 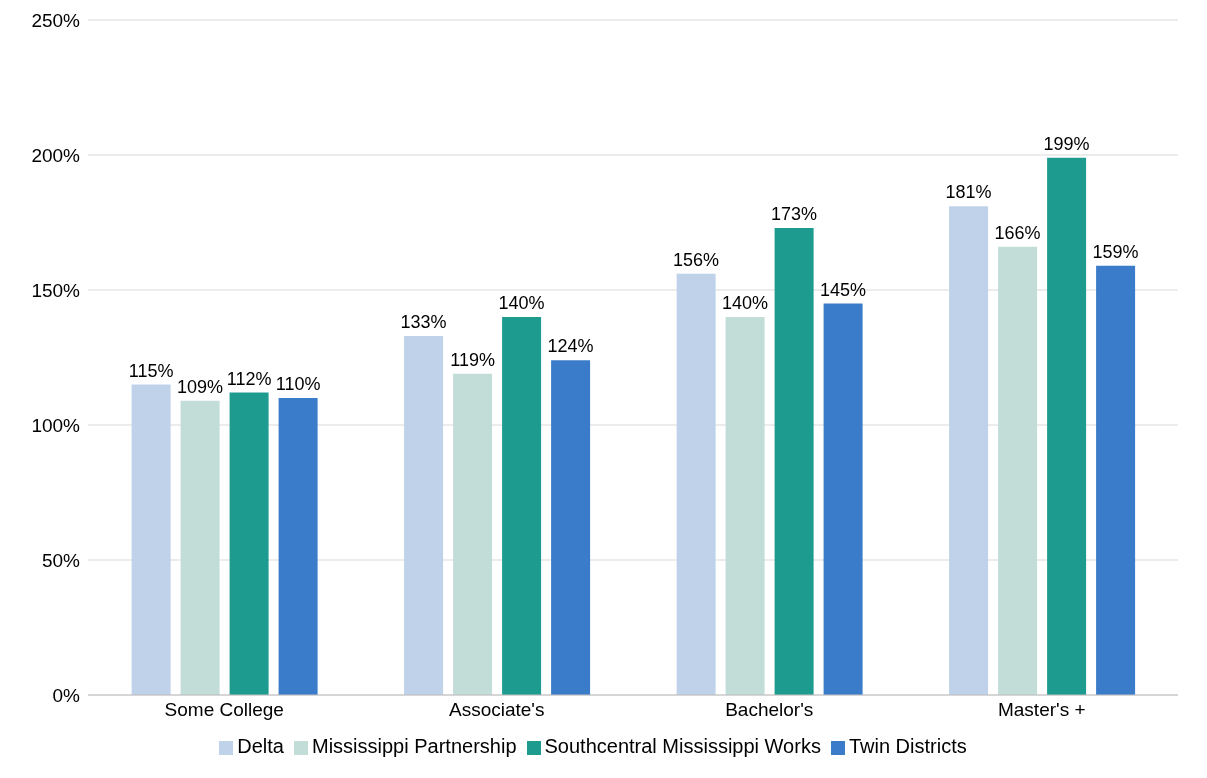 I want to click on data-label: 181%, so click(x=968, y=192).